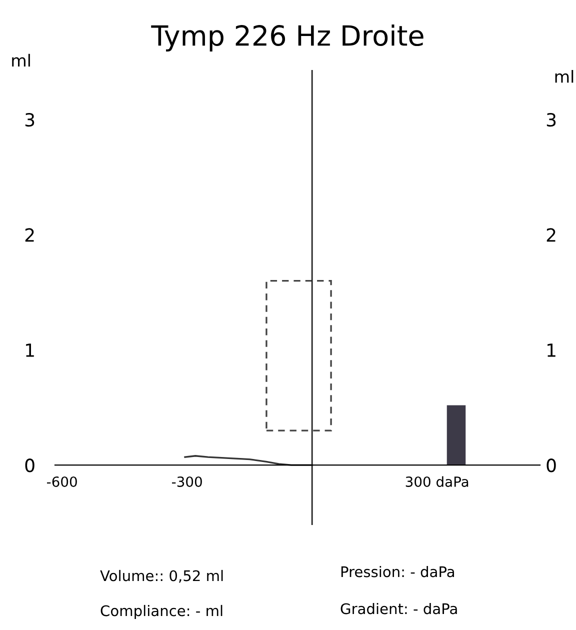 Image resolution: width=576 pixels, height=630 pixels. I want to click on x-tick-label: -600, so click(62, 481).